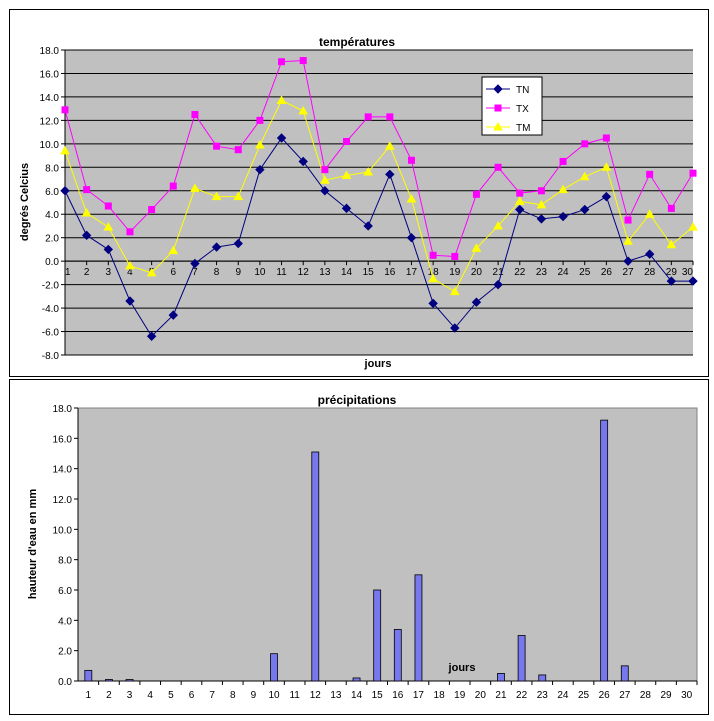  Describe the element at coordinates (523, 128) in the screenshot. I see `legend-label-tm: TM` at that location.